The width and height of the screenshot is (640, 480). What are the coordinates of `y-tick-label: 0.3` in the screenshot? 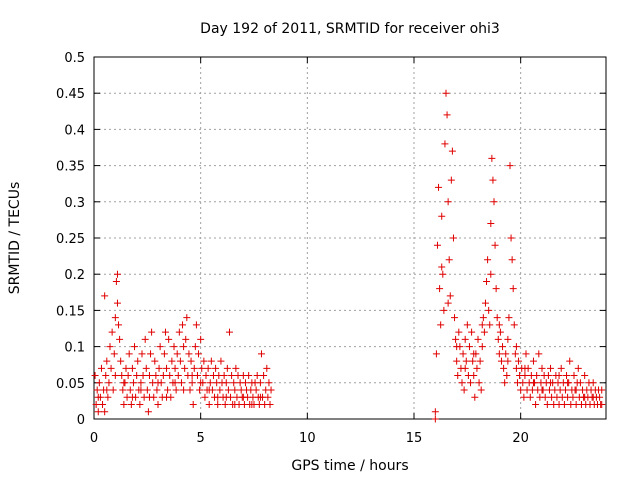 It's located at (74, 203).